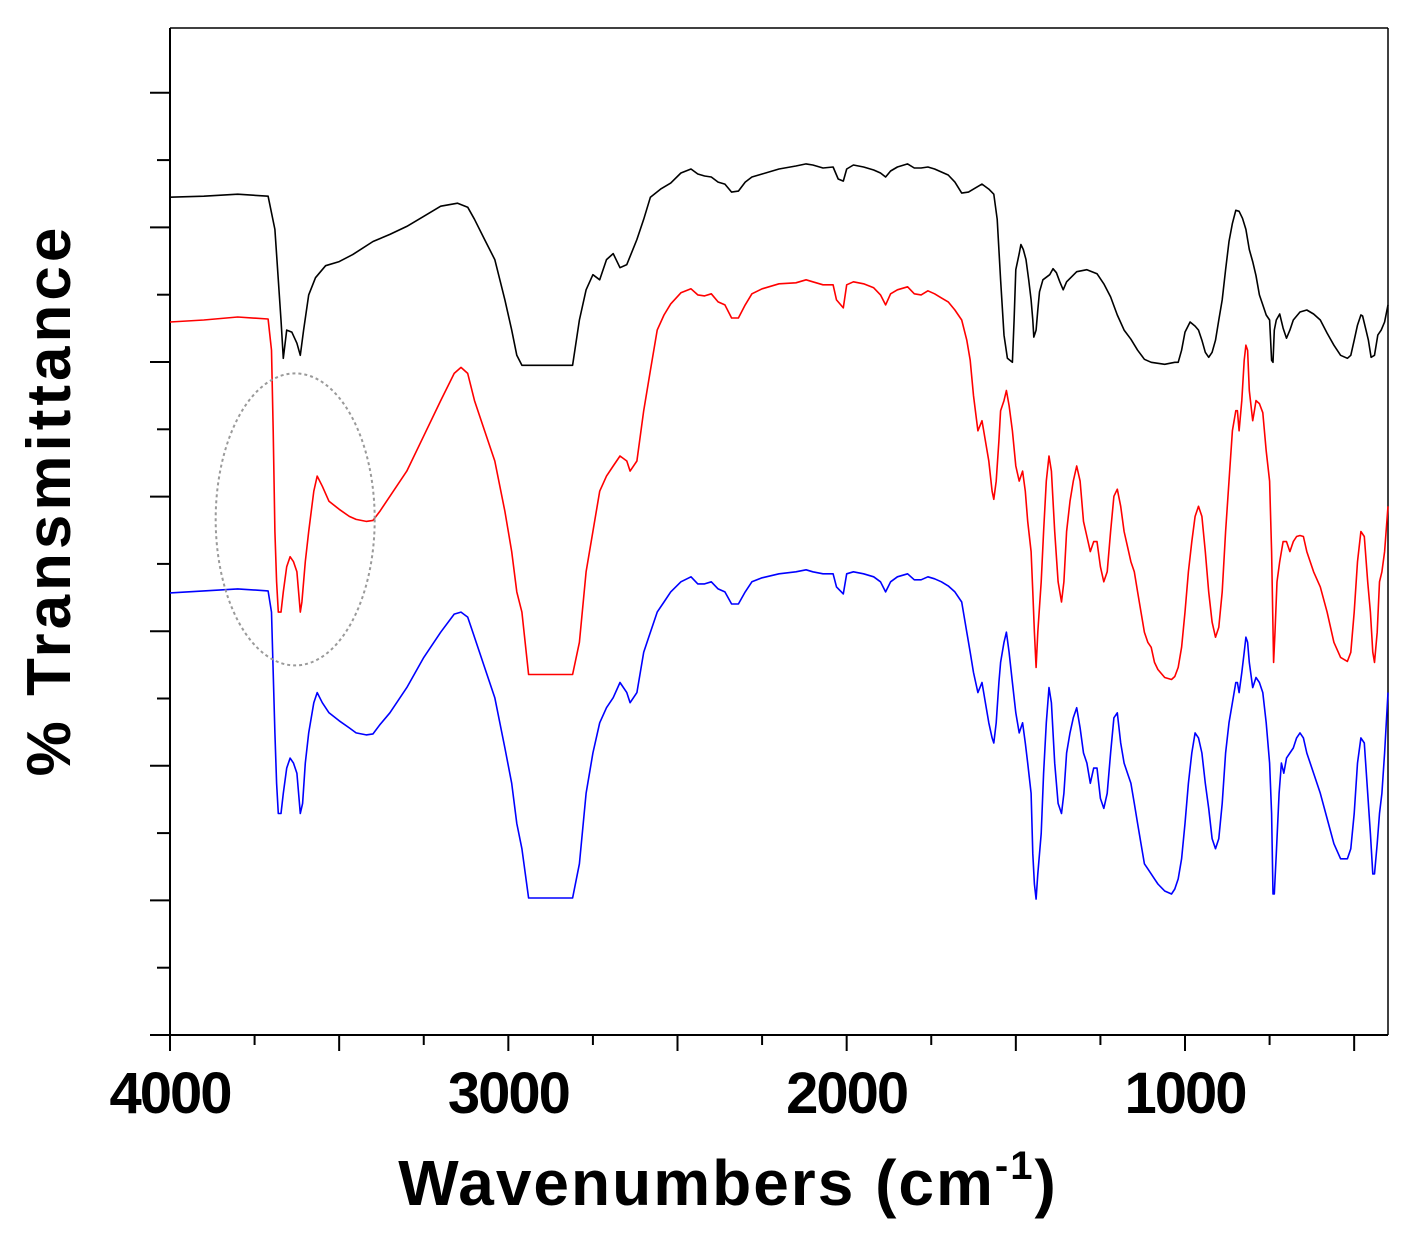 The width and height of the screenshot is (1427, 1259). I want to click on x-axis-title-close: ), so click(1045, 1183).